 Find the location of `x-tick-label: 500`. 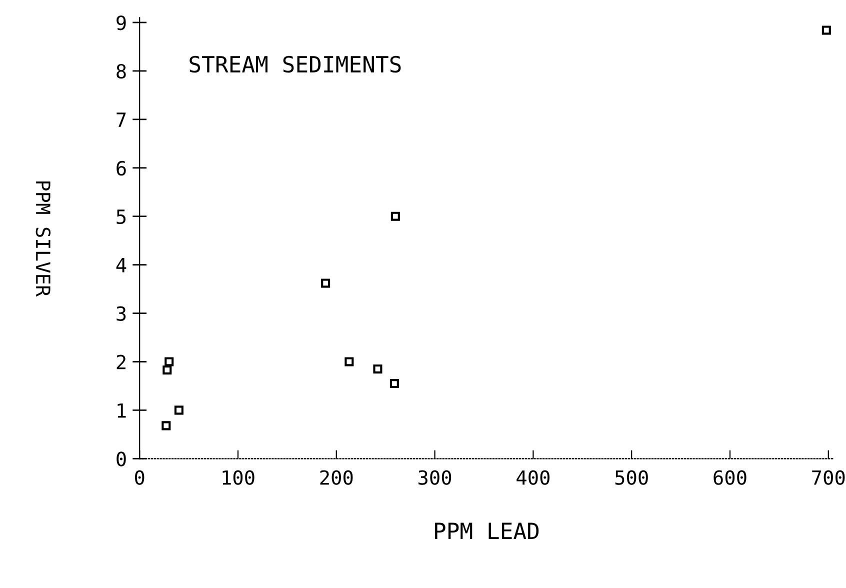

x-tick-label: 500 is located at coordinates (631, 477).